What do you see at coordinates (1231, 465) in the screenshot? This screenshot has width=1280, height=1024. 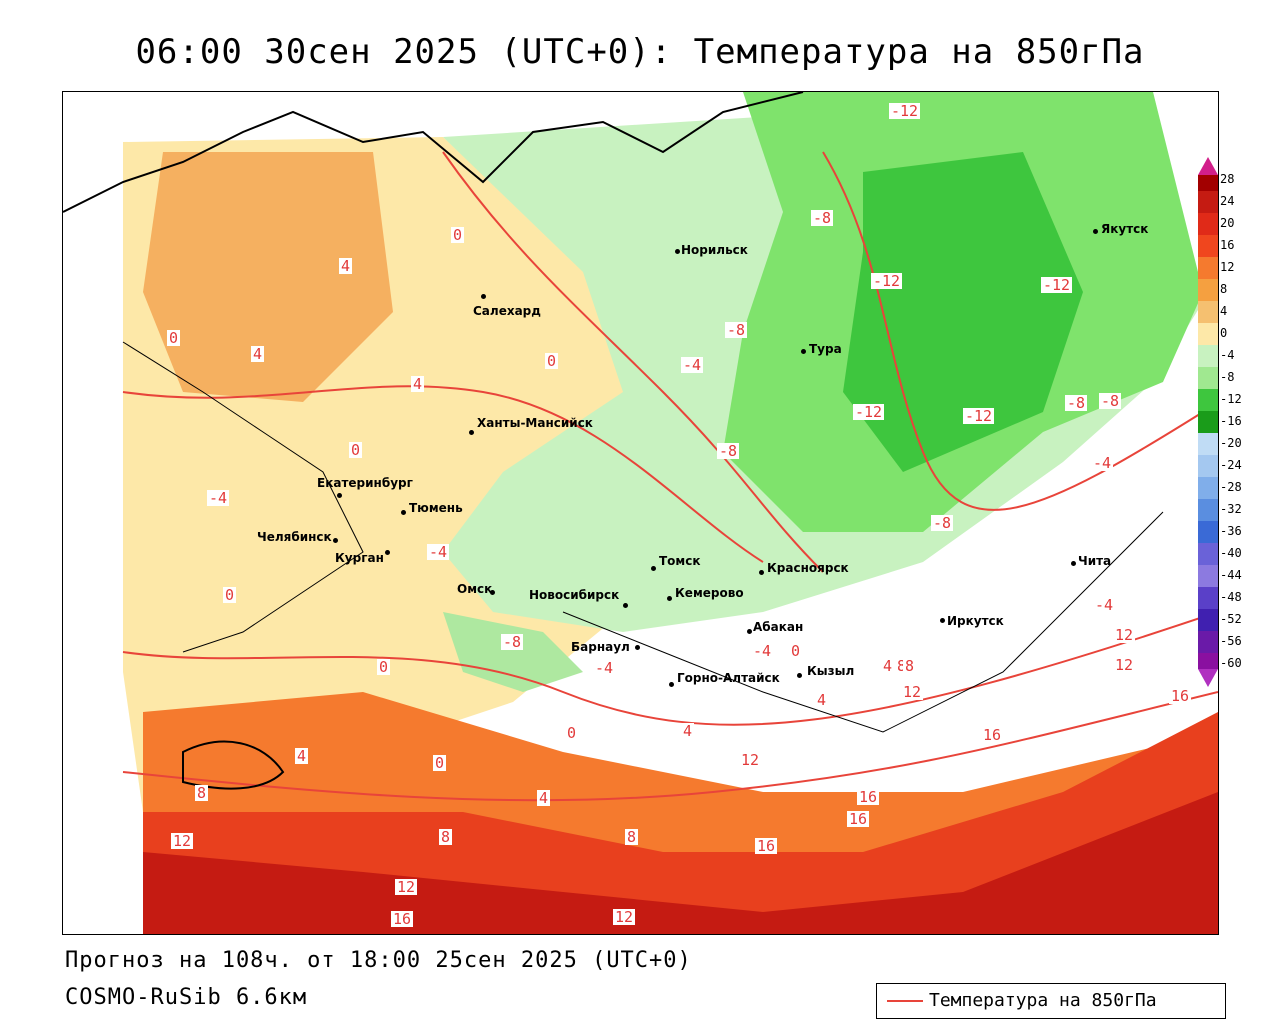 I see `scale-tick: -24` at bounding box center [1231, 465].